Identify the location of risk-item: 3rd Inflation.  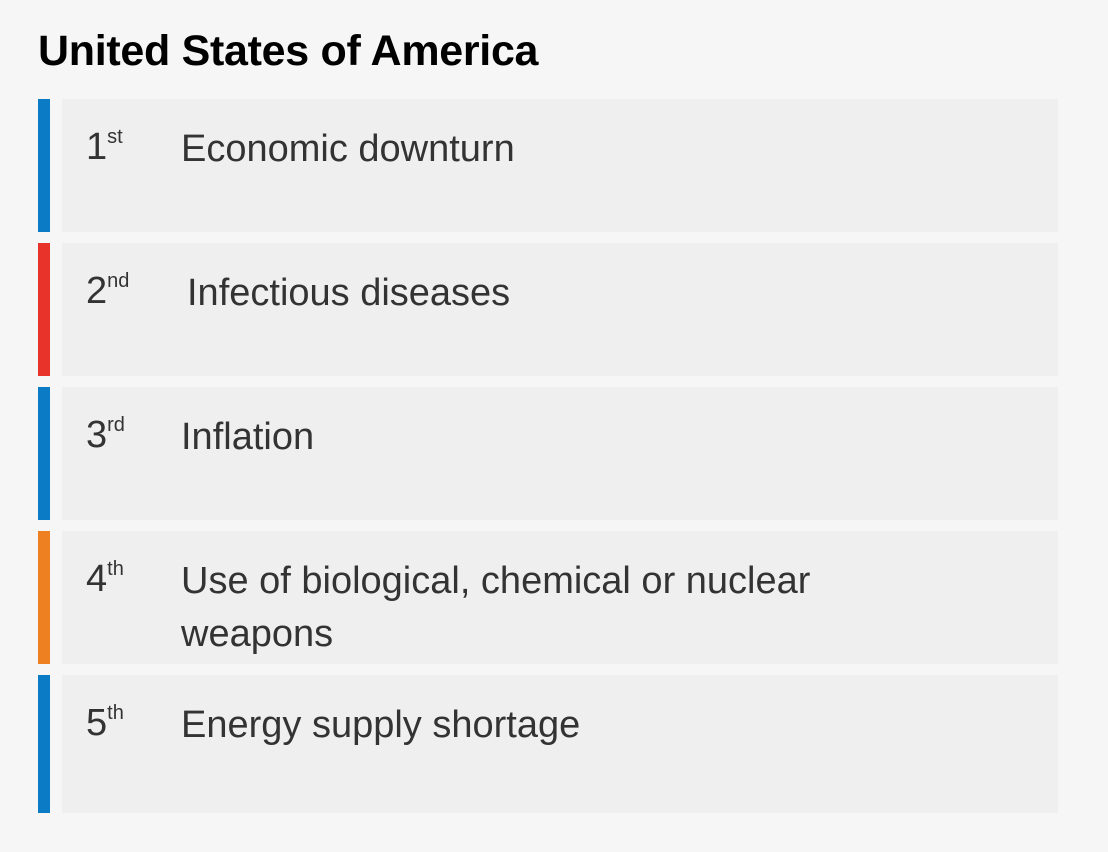
(548, 453).